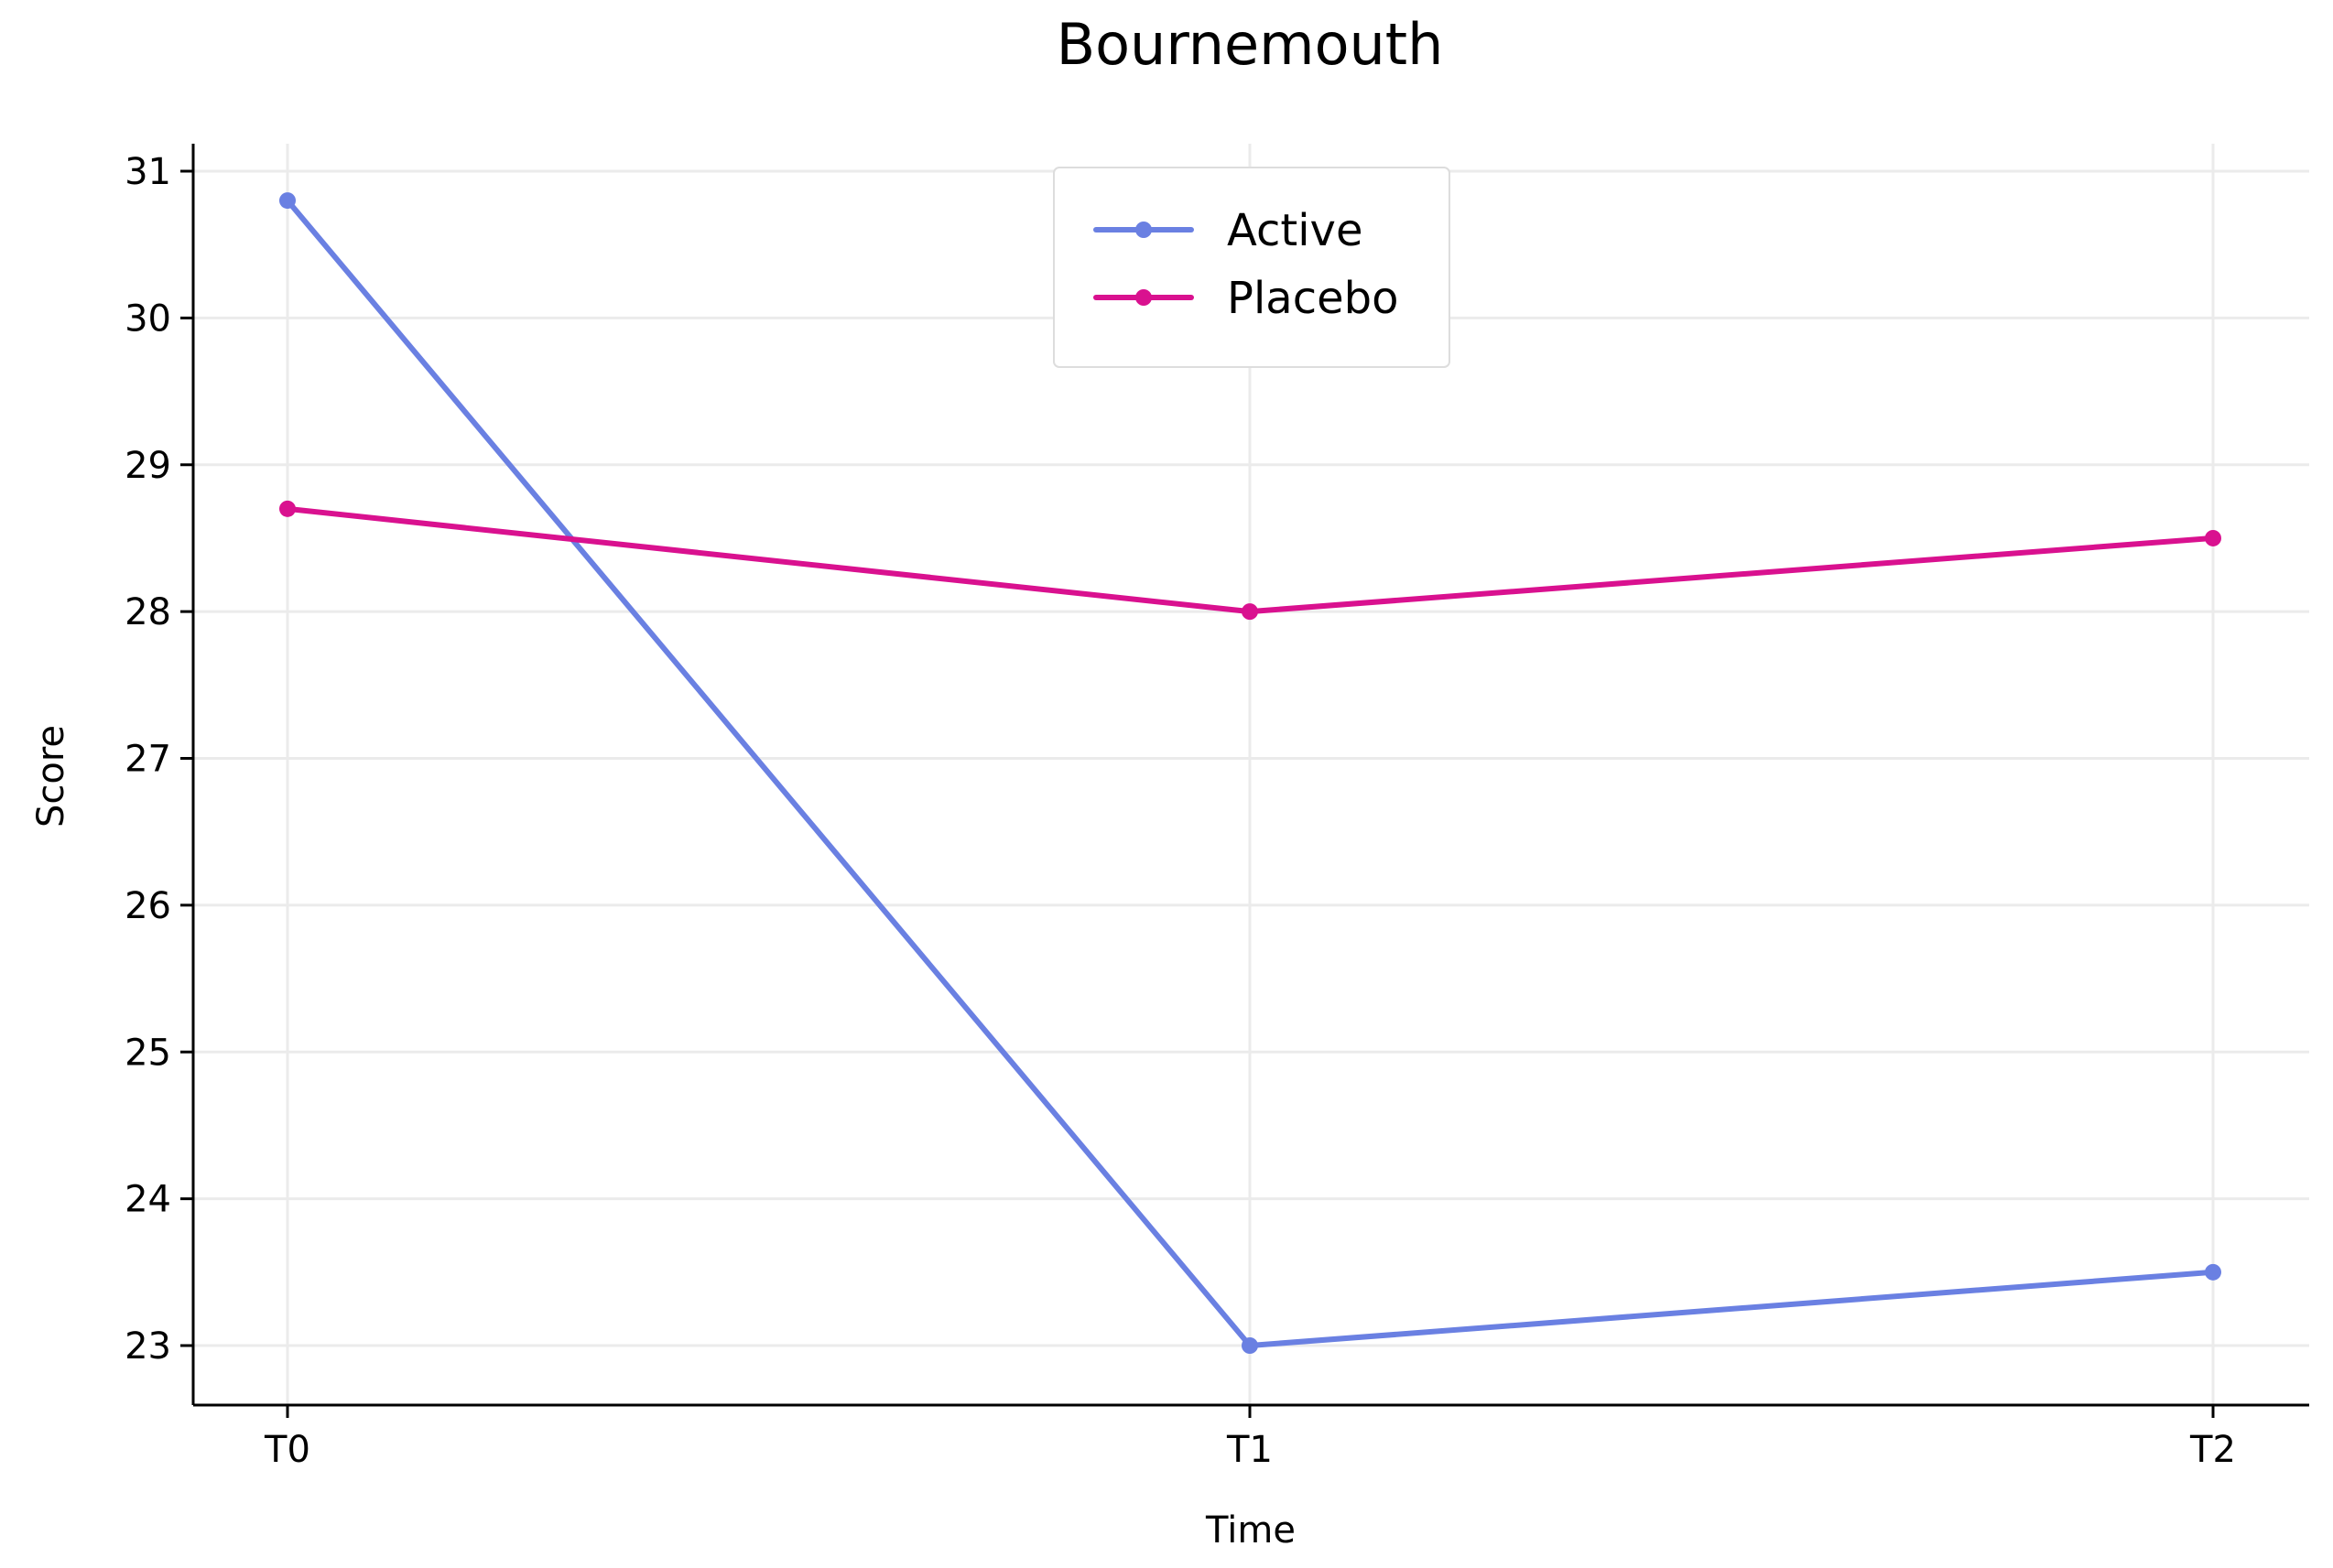 This screenshot has height=1568, width=2333. What do you see at coordinates (2212, 1450) in the screenshot?
I see `x-tick-label: T2` at bounding box center [2212, 1450].